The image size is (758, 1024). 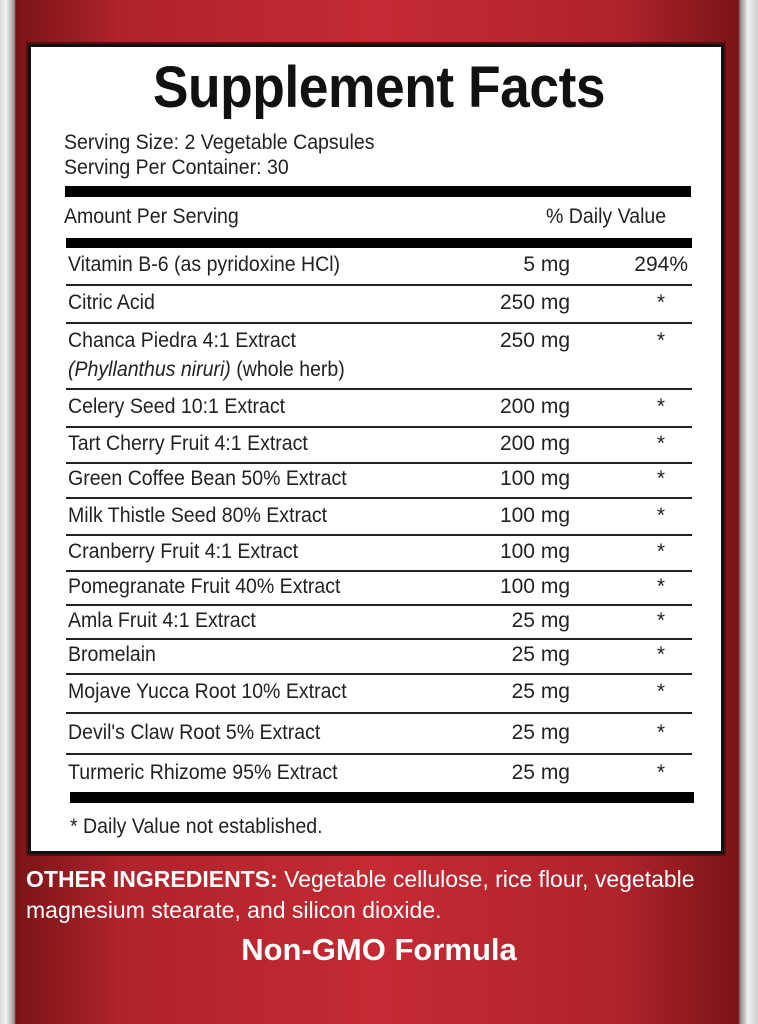 What do you see at coordinates (606, 216) in the screenshot?
I see `daily-value-header: % Daily Value` at bounding box center [606, 216].